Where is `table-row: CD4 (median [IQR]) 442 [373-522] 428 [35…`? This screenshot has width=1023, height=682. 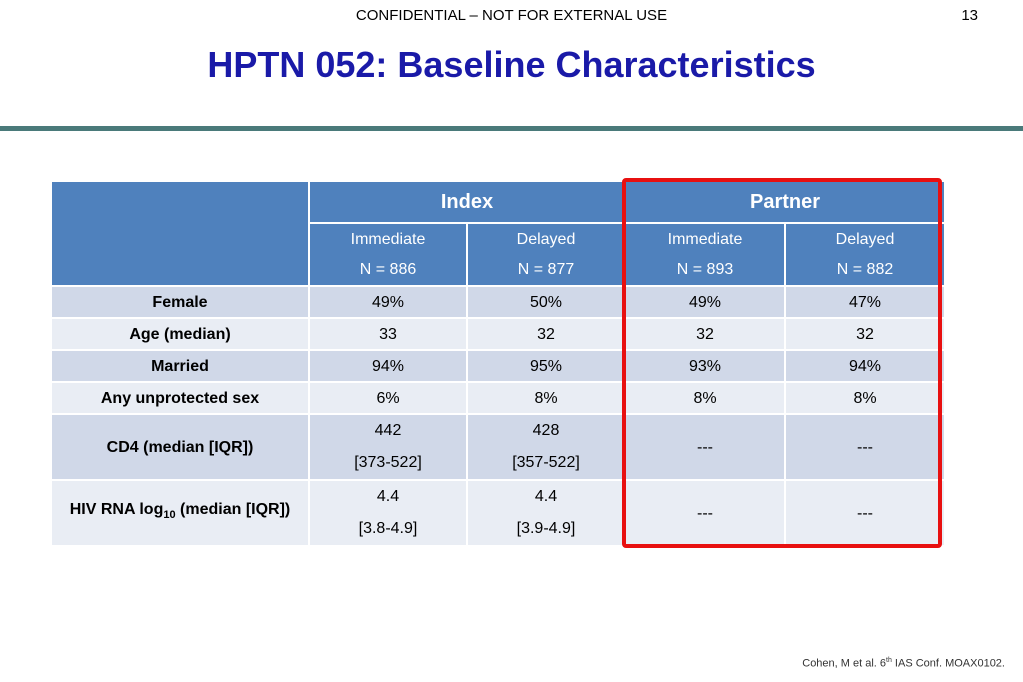 table-row: CD4 (median [IQR]) 442 [373-522] 428 [35… is located at coordinates (498, 447).